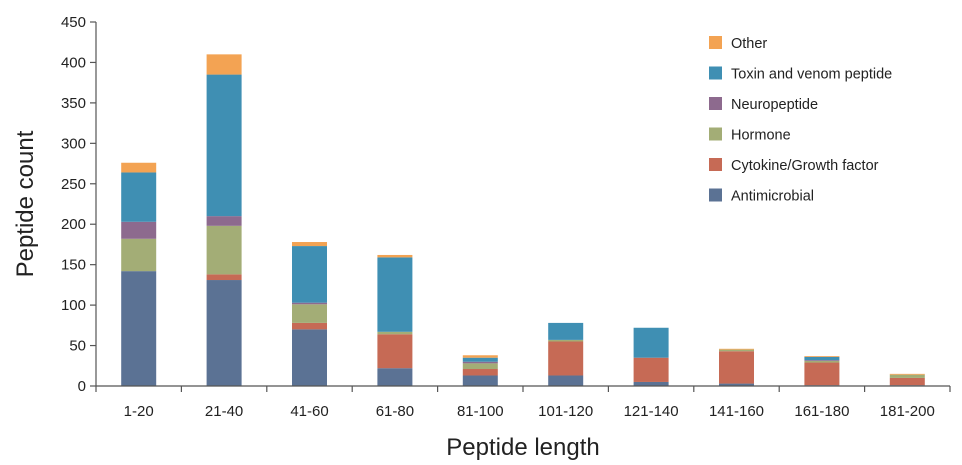  Describe the element at coordinates (77, 346) in the screenshot. I see `y-tick-label: 50` at that location.